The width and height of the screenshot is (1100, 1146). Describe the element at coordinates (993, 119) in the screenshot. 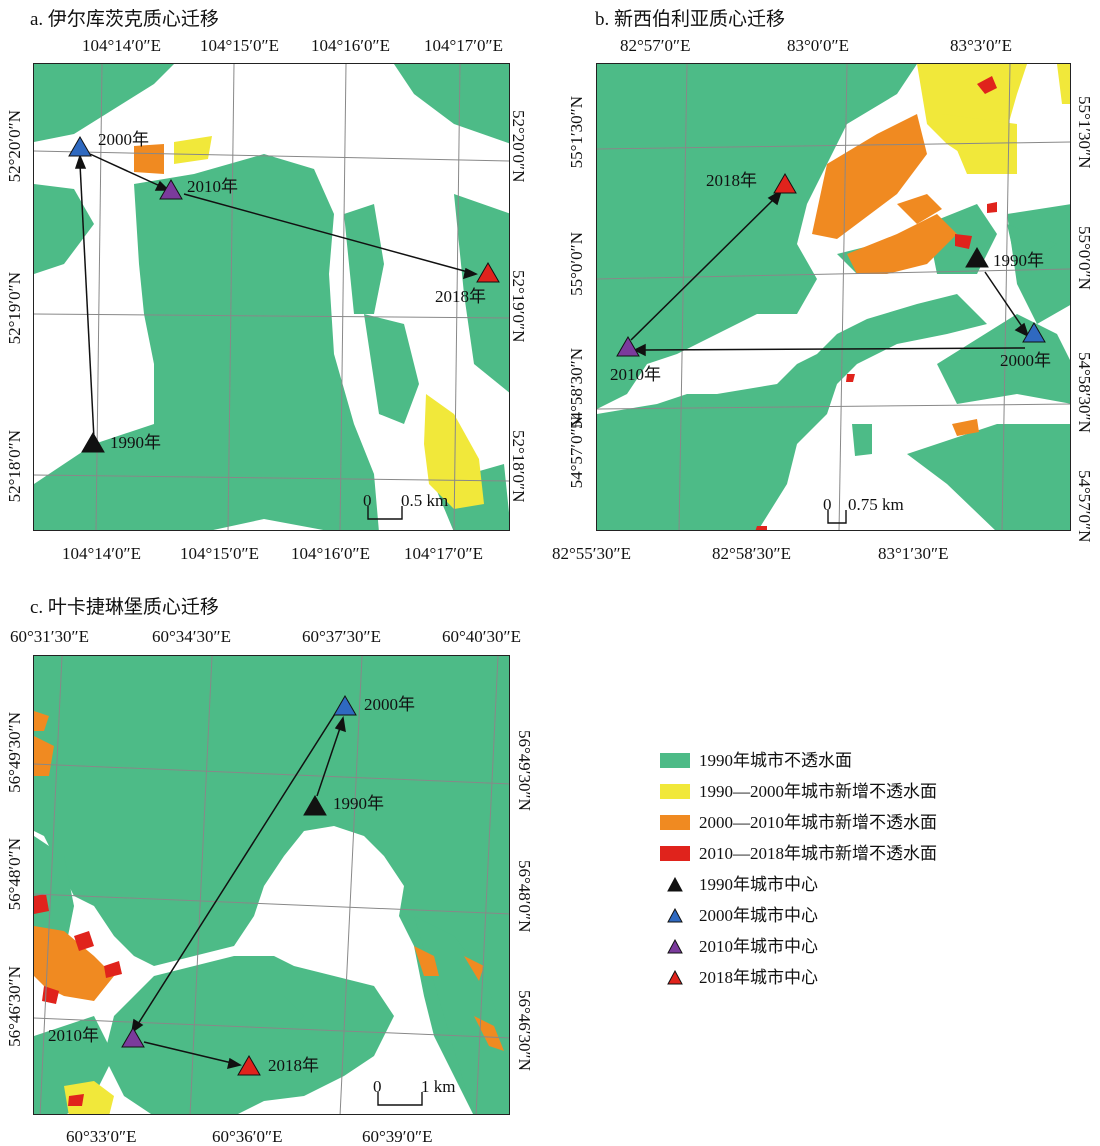

I see `new-1990-2000-area` at that location.